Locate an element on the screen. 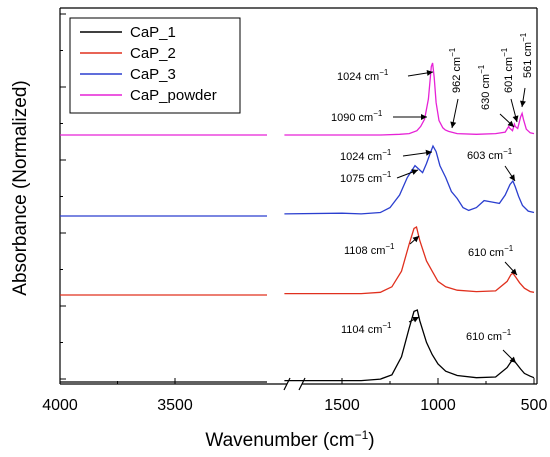 The height and width of the screenshot is (457, 550). annotation-CaP_1-1104: 1104 cm−1 is located at coordinates (366, 328).